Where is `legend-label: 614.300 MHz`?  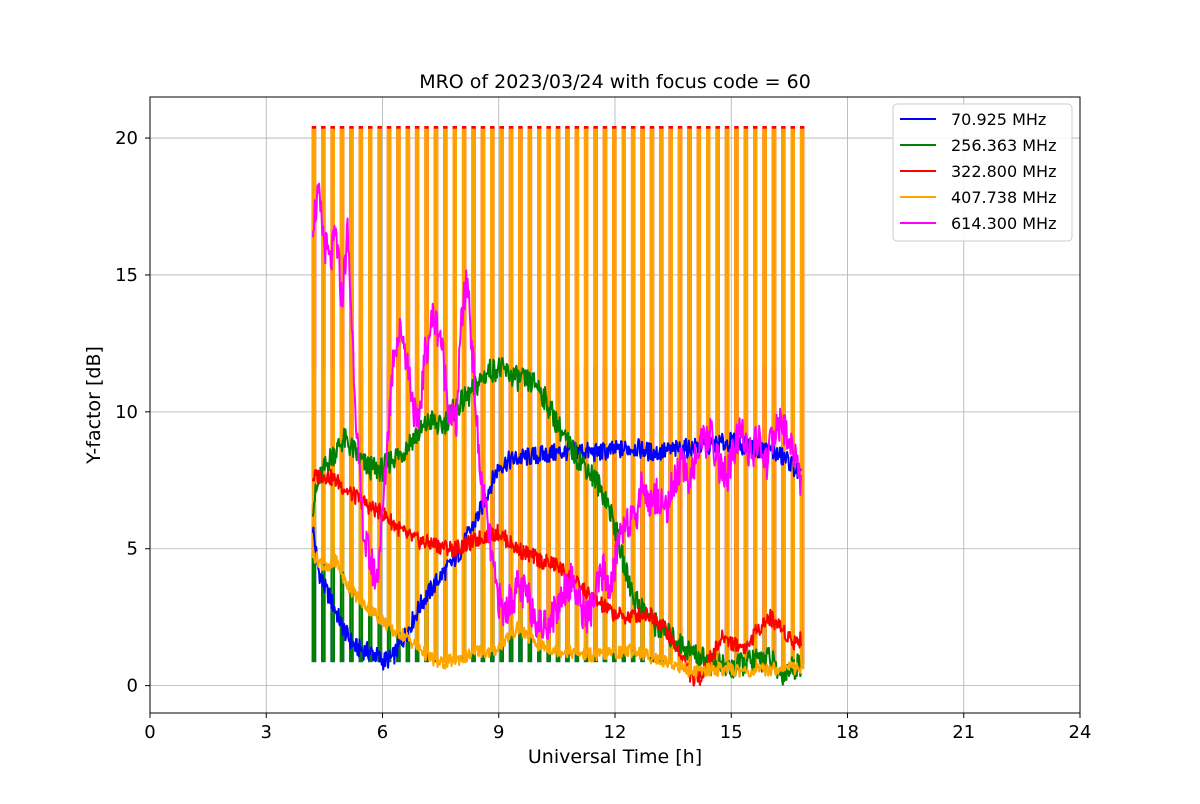
legend-label: 614.300 MHz is located at coordinates (1003, 223).